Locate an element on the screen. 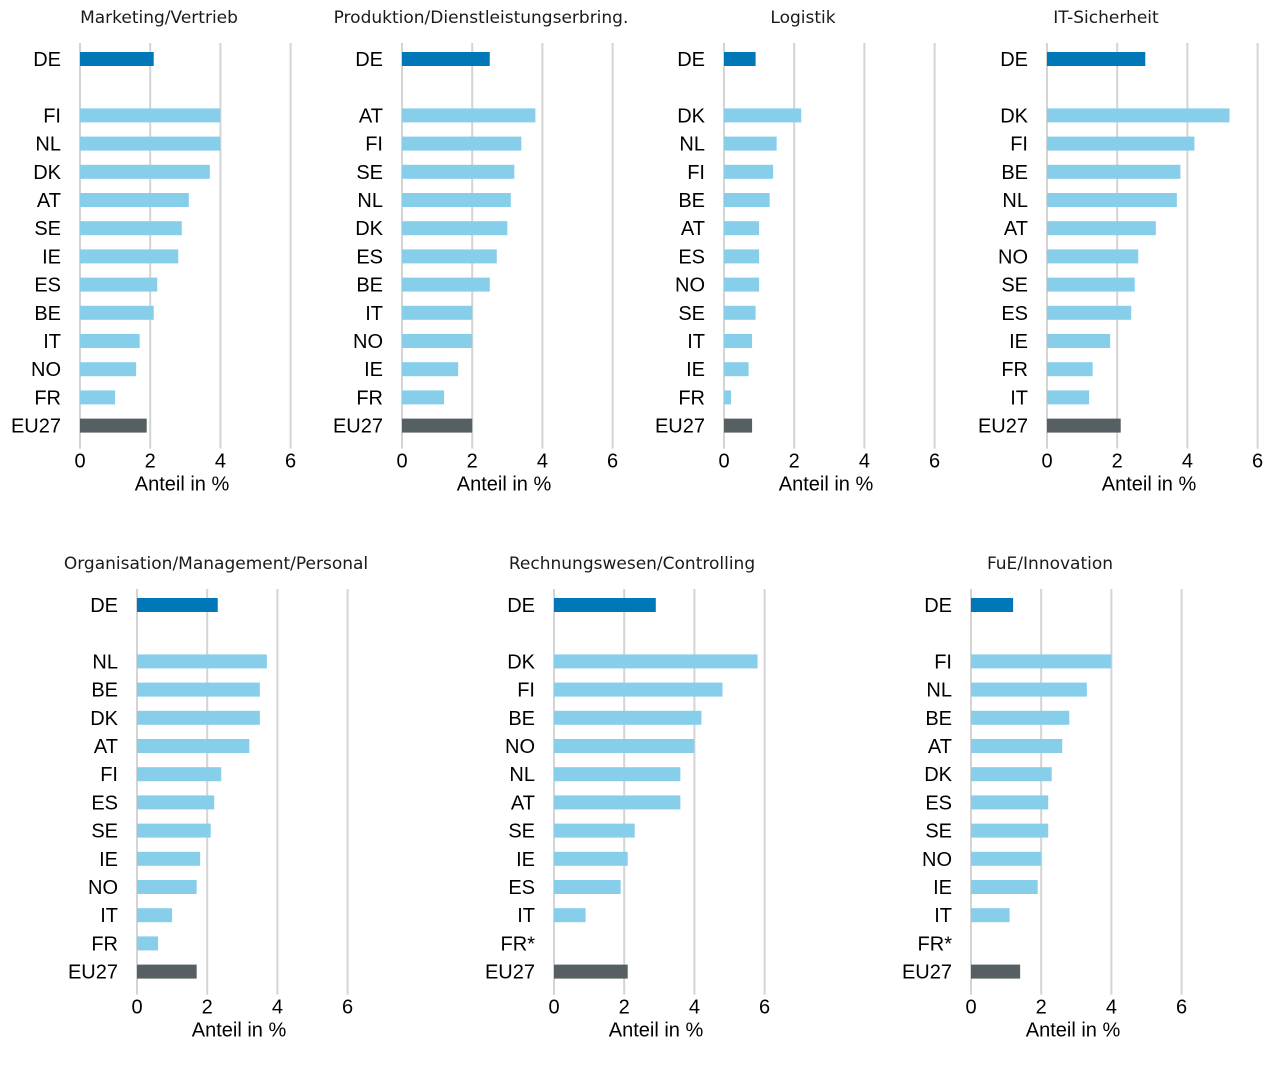 The width and height of the screenshot is (1270, 1077). category-label: FR* is located at coordinates (935, 944).